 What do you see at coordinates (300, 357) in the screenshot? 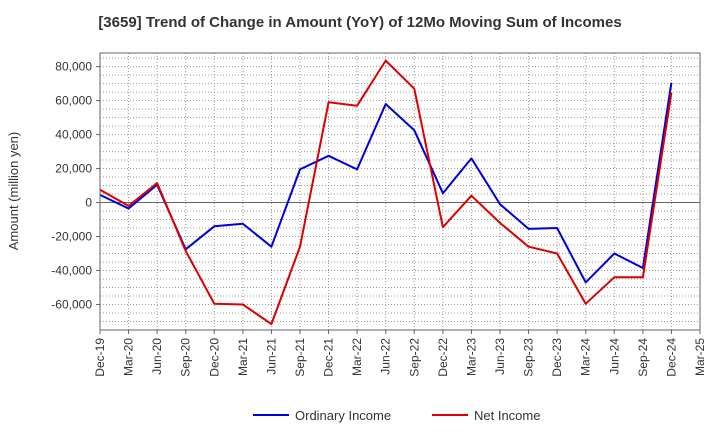
I see `x-tick-label: Sep-21` at bounding box center [300, 357].